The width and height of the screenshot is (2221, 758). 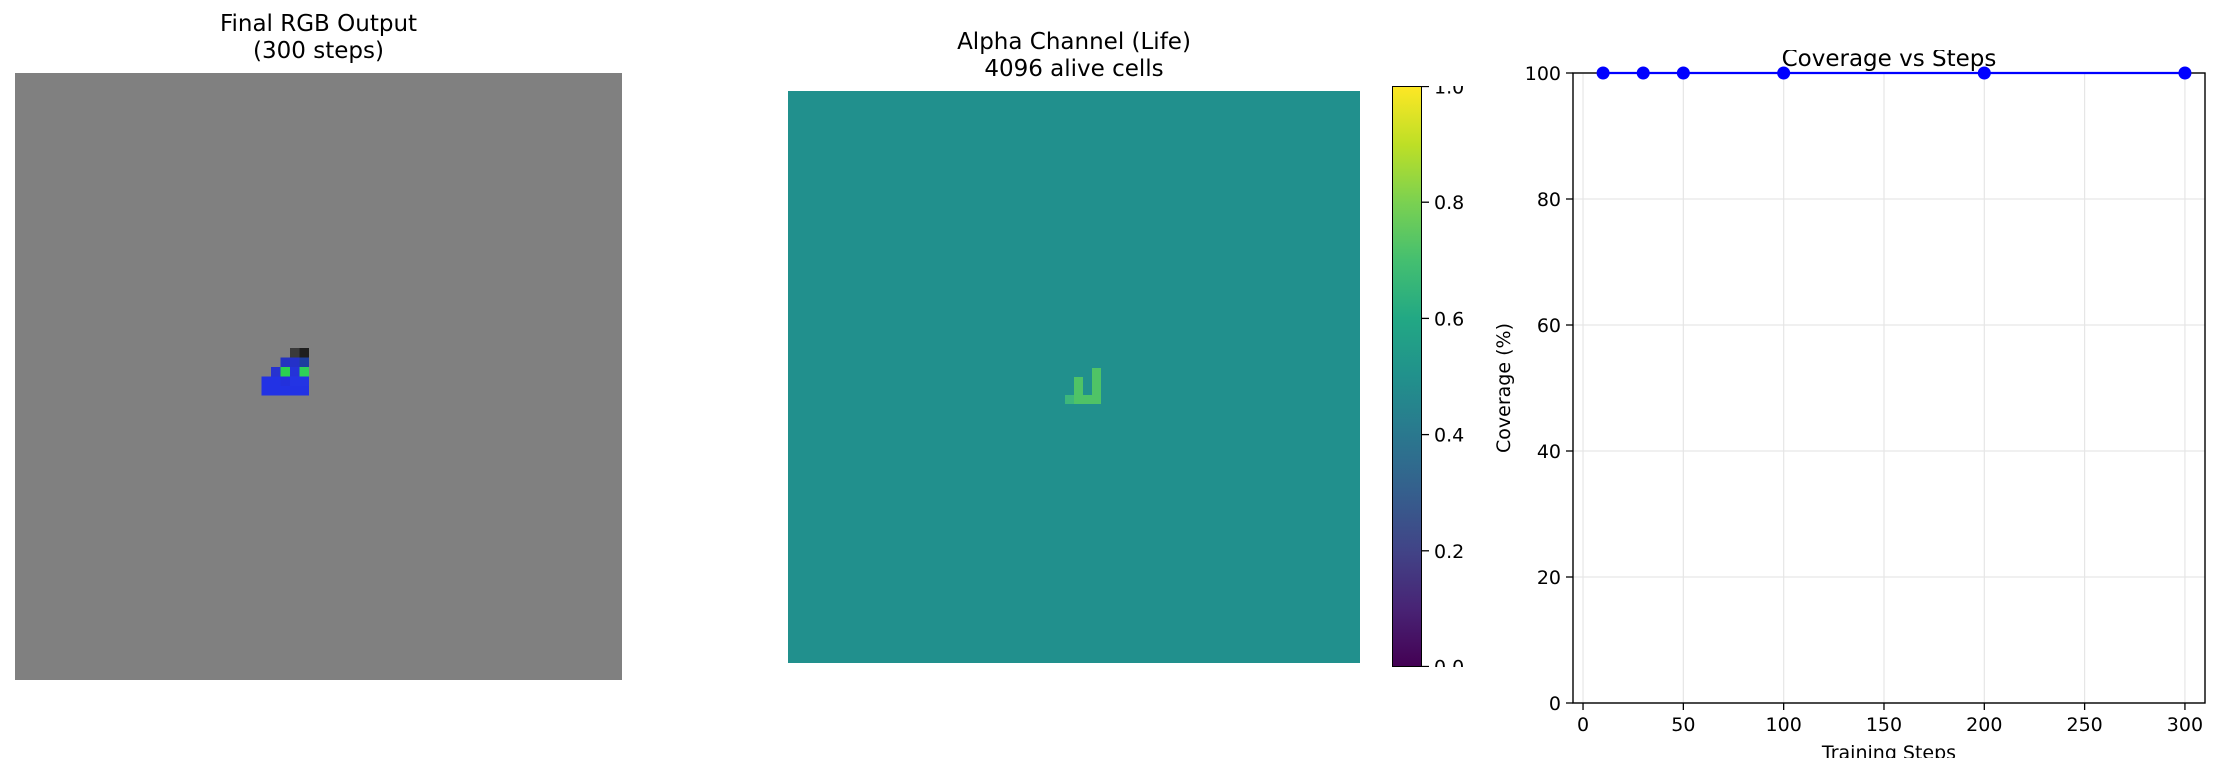 What do you see at coordinates (1449, 436) in the screenshot?
I see `colorbar-tick-label: 0.4` at bounding box center [1449, 436].